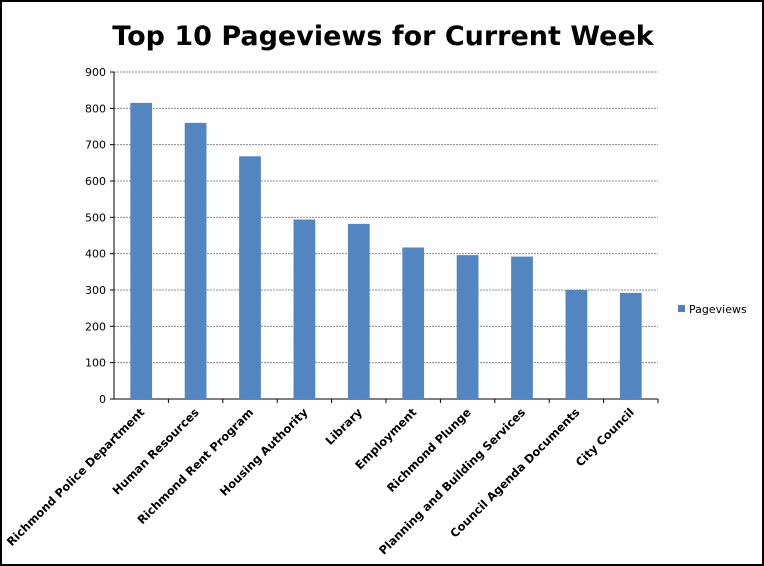  What do you see at coordinates (102, 399) in the screenshot?
I see `y-tick-label: 0` at bounding box center [102, 399].